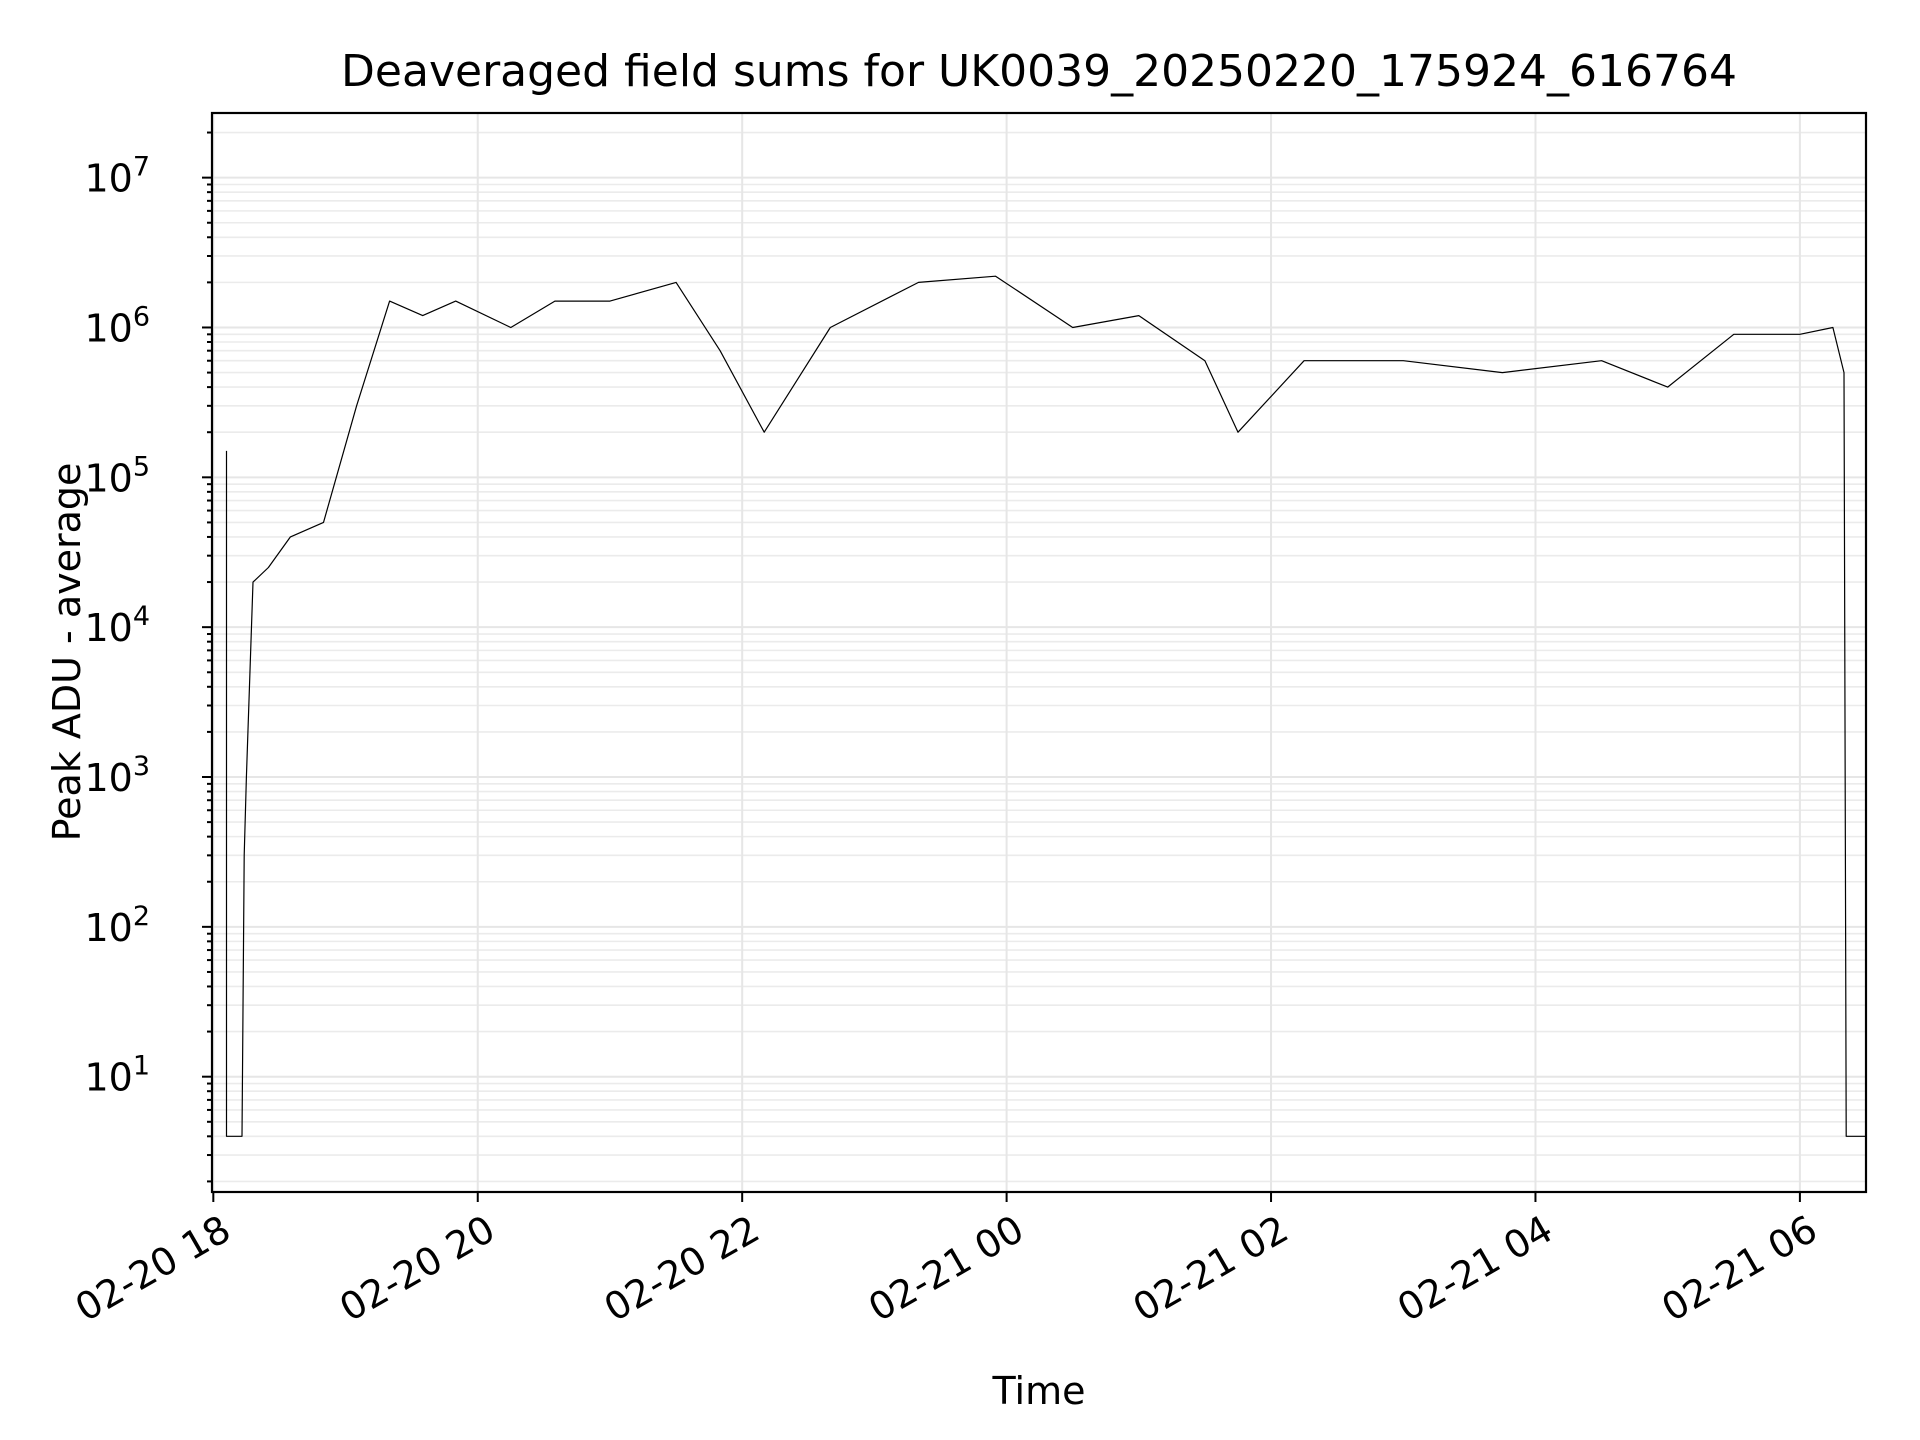 This screenshot has width=1920, height=1440. Describe the element at coordinates (117, 325) in the screenshot. I see `y-tick-label: 106` at that location.